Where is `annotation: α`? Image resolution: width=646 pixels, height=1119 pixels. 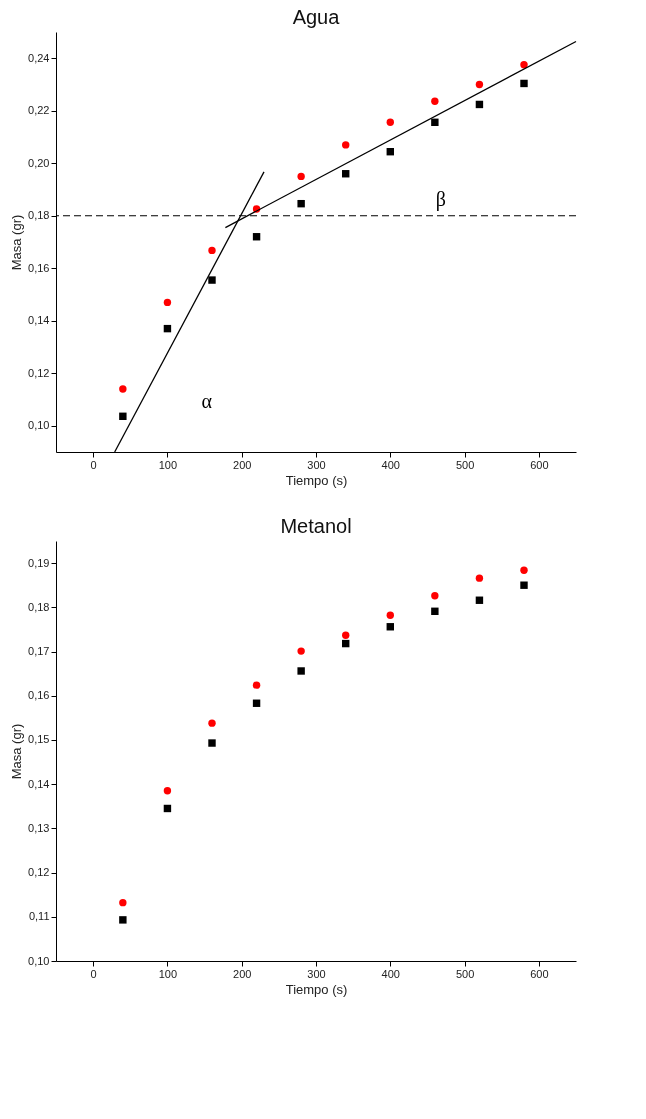 annotation: α is located at coordinates (207, 400).